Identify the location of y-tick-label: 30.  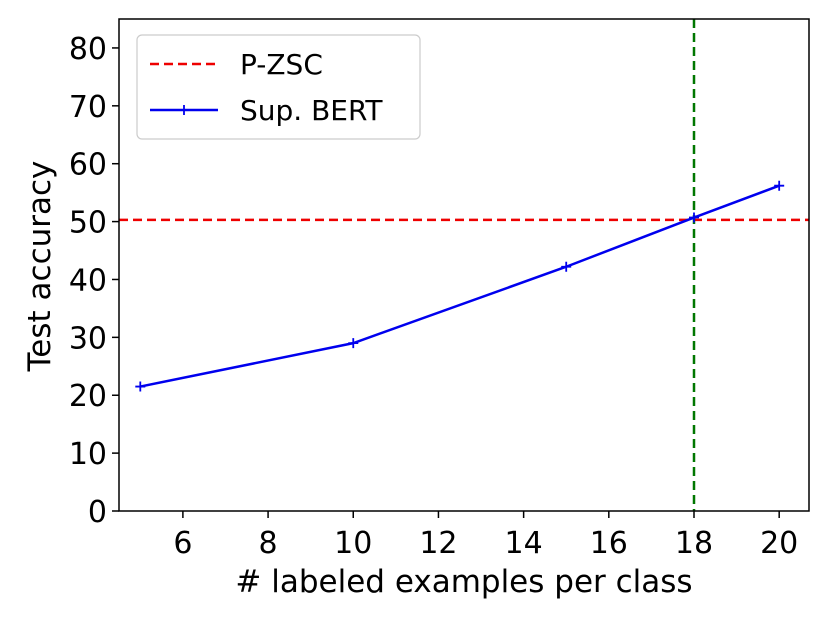
(88, 338).